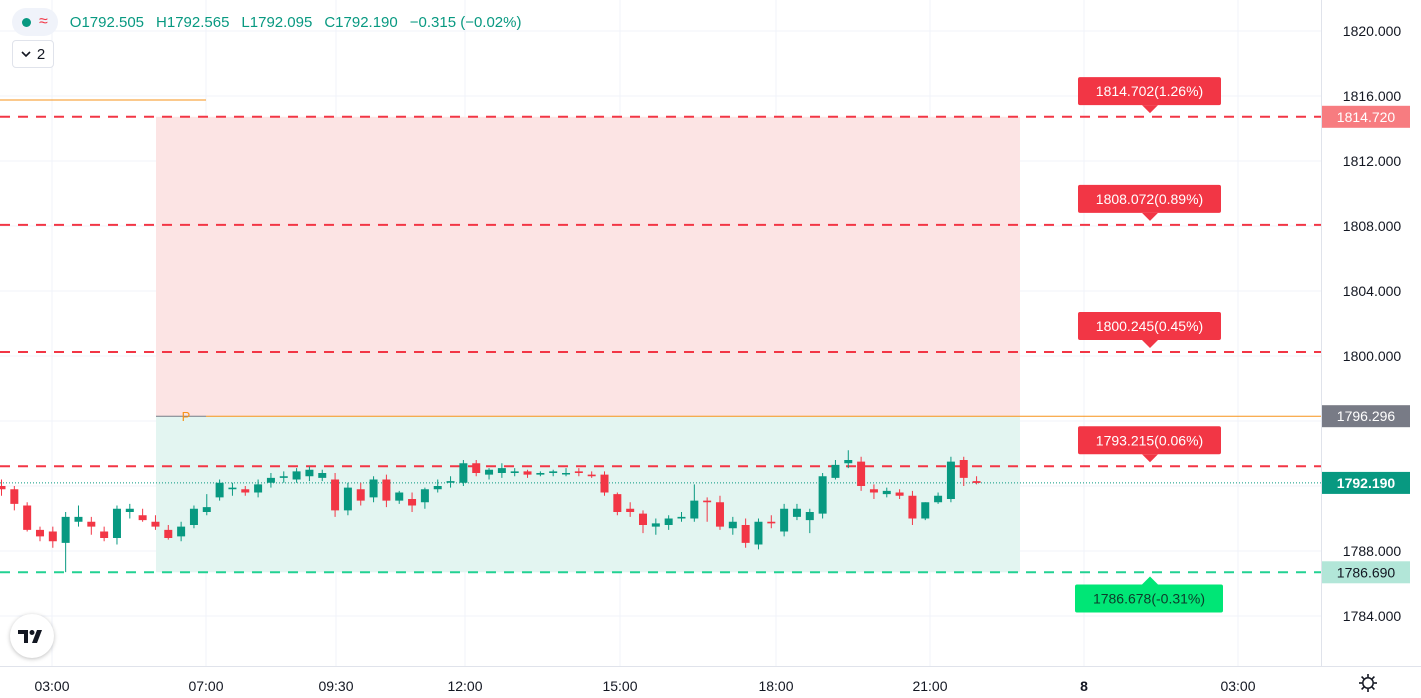  What do you see at coordinates (26, 22) in the screenshot?
I see `dot-icon` at bounding box center [26, 22].